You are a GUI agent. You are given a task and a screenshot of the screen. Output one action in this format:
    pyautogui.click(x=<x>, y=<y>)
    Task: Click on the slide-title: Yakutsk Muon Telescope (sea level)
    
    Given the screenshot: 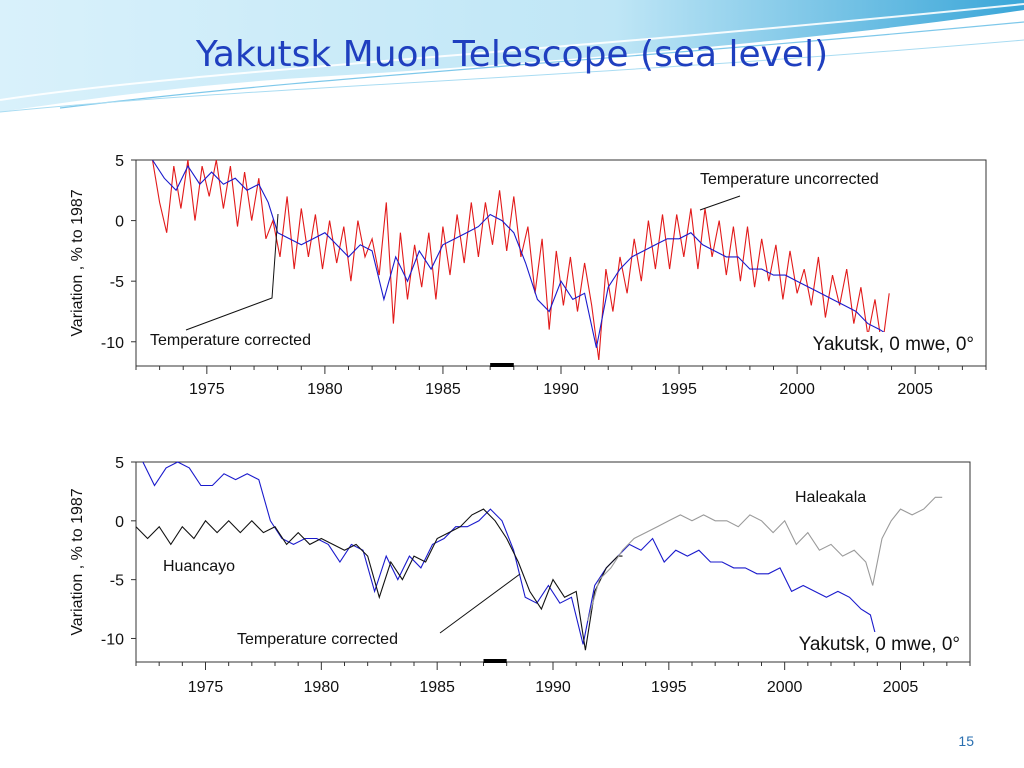 What is the action you would take?
    pyautogui.click(x=512, y=54)
    